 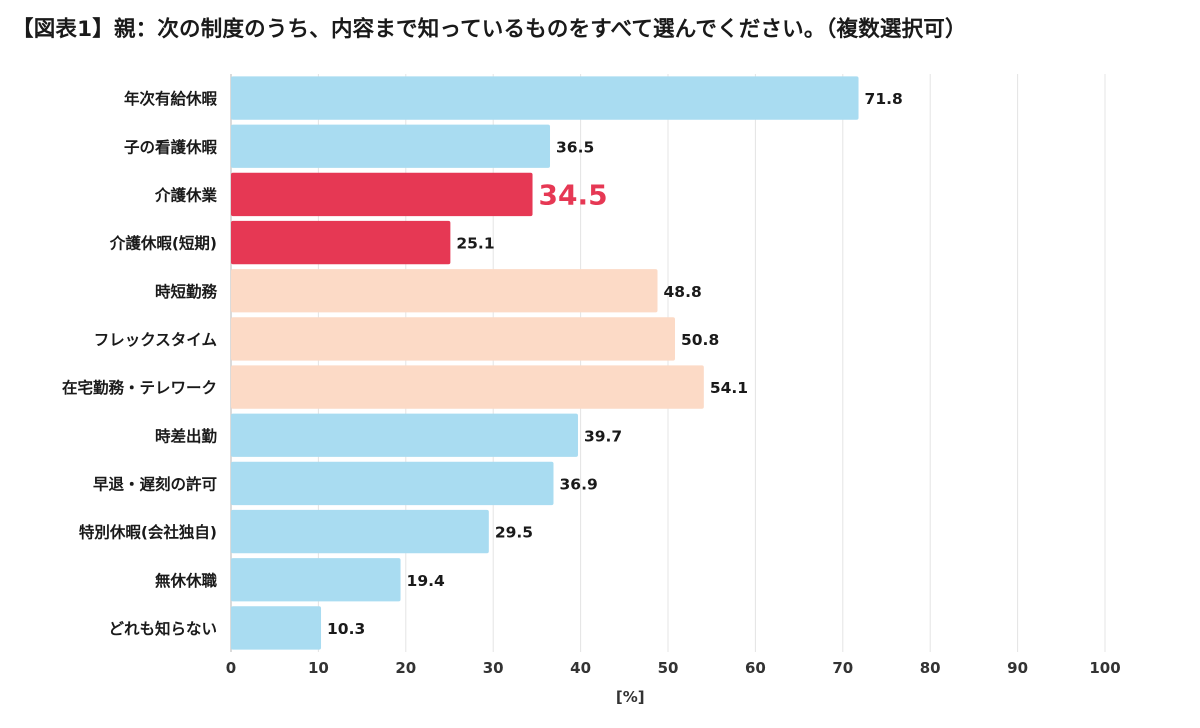 I want to click on category-label: 早退・遅刻の許可, so click(x=155, y=483).